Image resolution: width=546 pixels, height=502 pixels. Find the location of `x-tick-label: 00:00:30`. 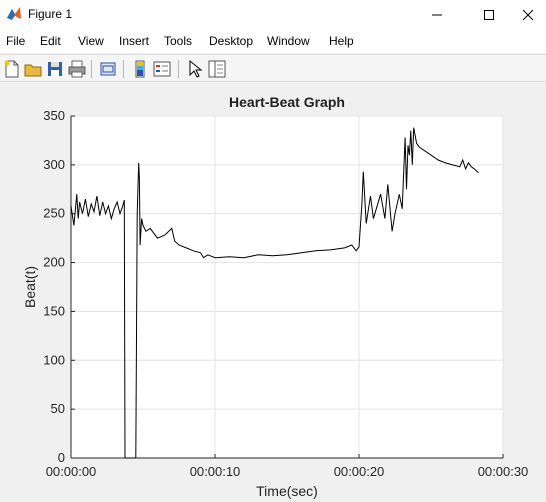

x-tick-label: 00:00:30 is located at coordinates (503, 471).